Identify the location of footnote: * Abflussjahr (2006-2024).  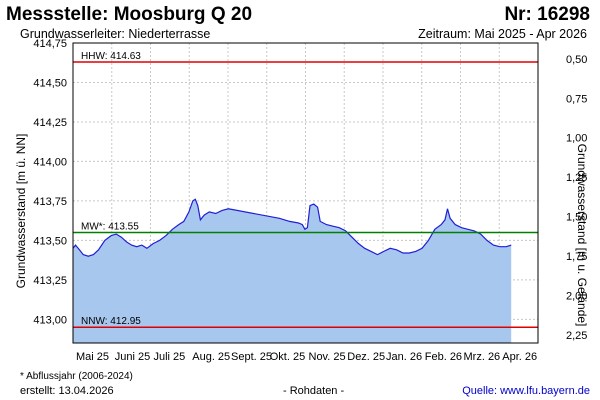
(76, 376).